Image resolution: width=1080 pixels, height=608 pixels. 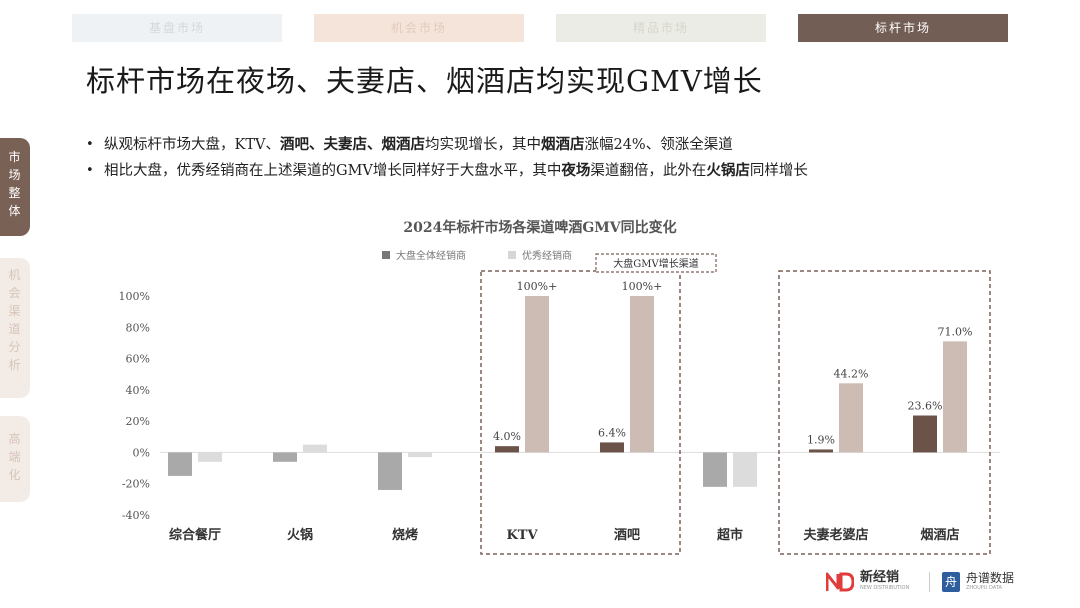 What do you see at coordinates (134, 296) in the screenshot?
I see `y-tick-label: 100%` at bounding box center [134, 296].